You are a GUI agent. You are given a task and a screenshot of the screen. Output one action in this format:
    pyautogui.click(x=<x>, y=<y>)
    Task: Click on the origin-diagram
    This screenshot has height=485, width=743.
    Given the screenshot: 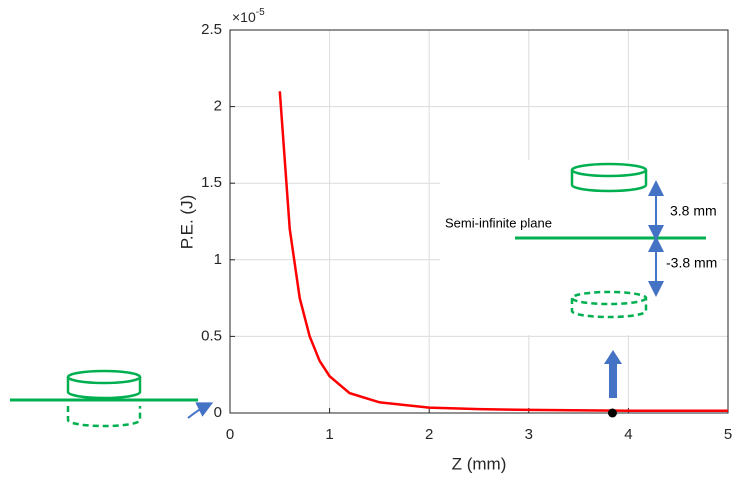 What is the action you would take?
    pyautogui.click(x=104, y=398)
    